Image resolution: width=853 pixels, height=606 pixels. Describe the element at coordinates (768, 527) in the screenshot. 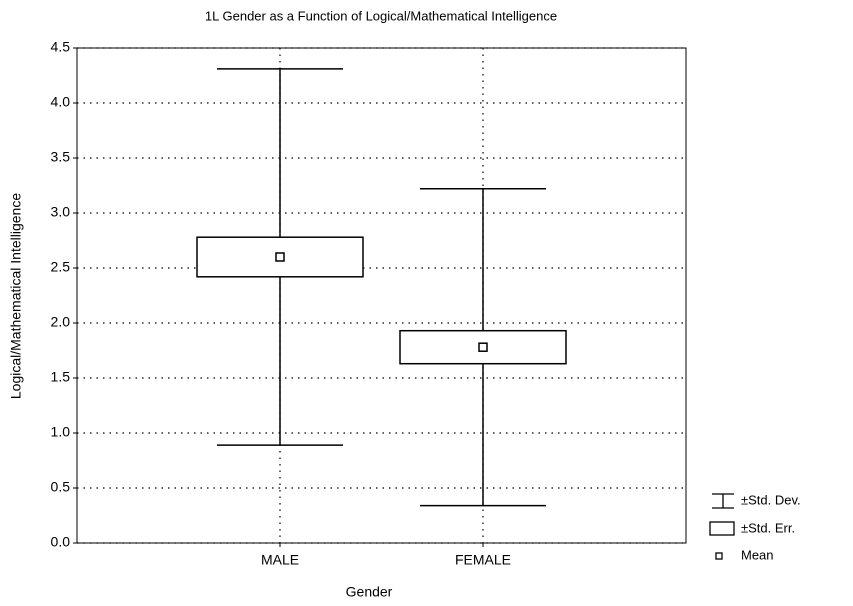

I see `legend-label: ±Std. Err.` at that location.